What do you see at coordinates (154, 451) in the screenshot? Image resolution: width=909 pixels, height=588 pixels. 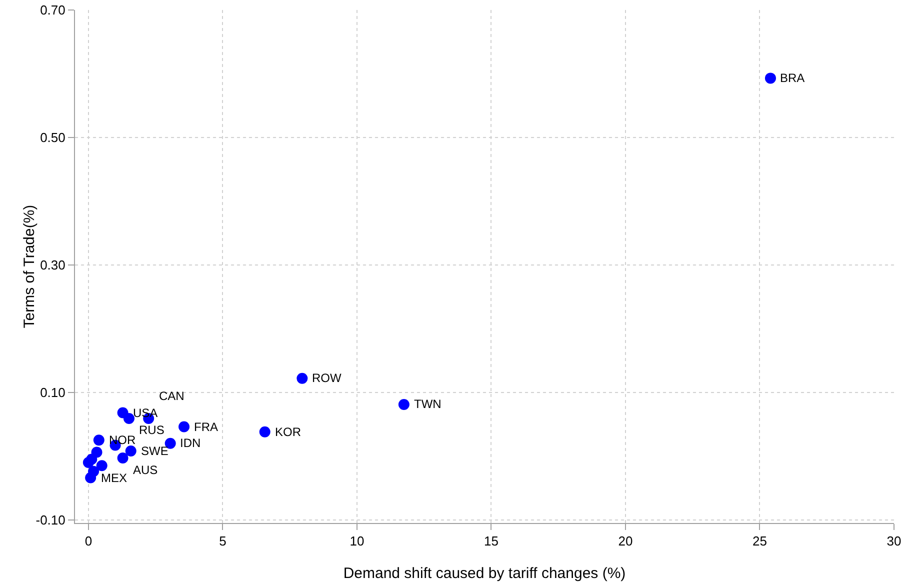 I see `annotation: SWE` at bounding box center [154, 451].